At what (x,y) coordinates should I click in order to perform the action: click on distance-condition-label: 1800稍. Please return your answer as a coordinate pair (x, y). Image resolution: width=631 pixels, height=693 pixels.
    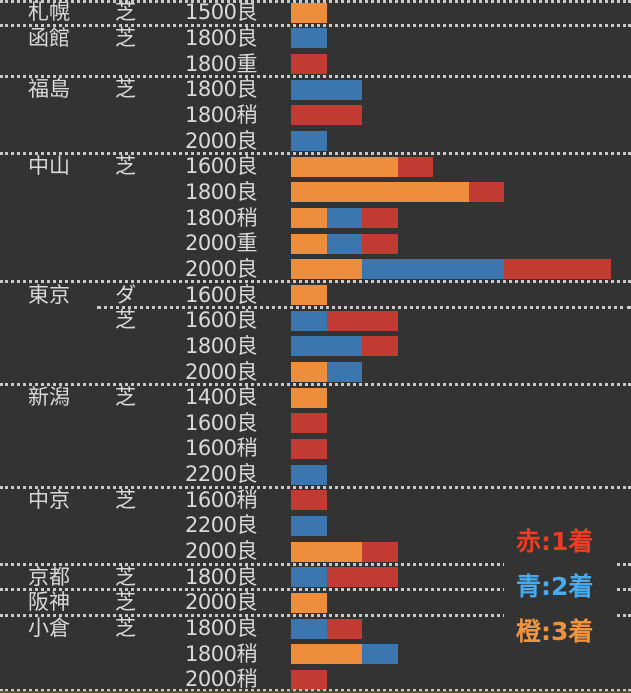
    Looking at the image, I should click on (221, 217).